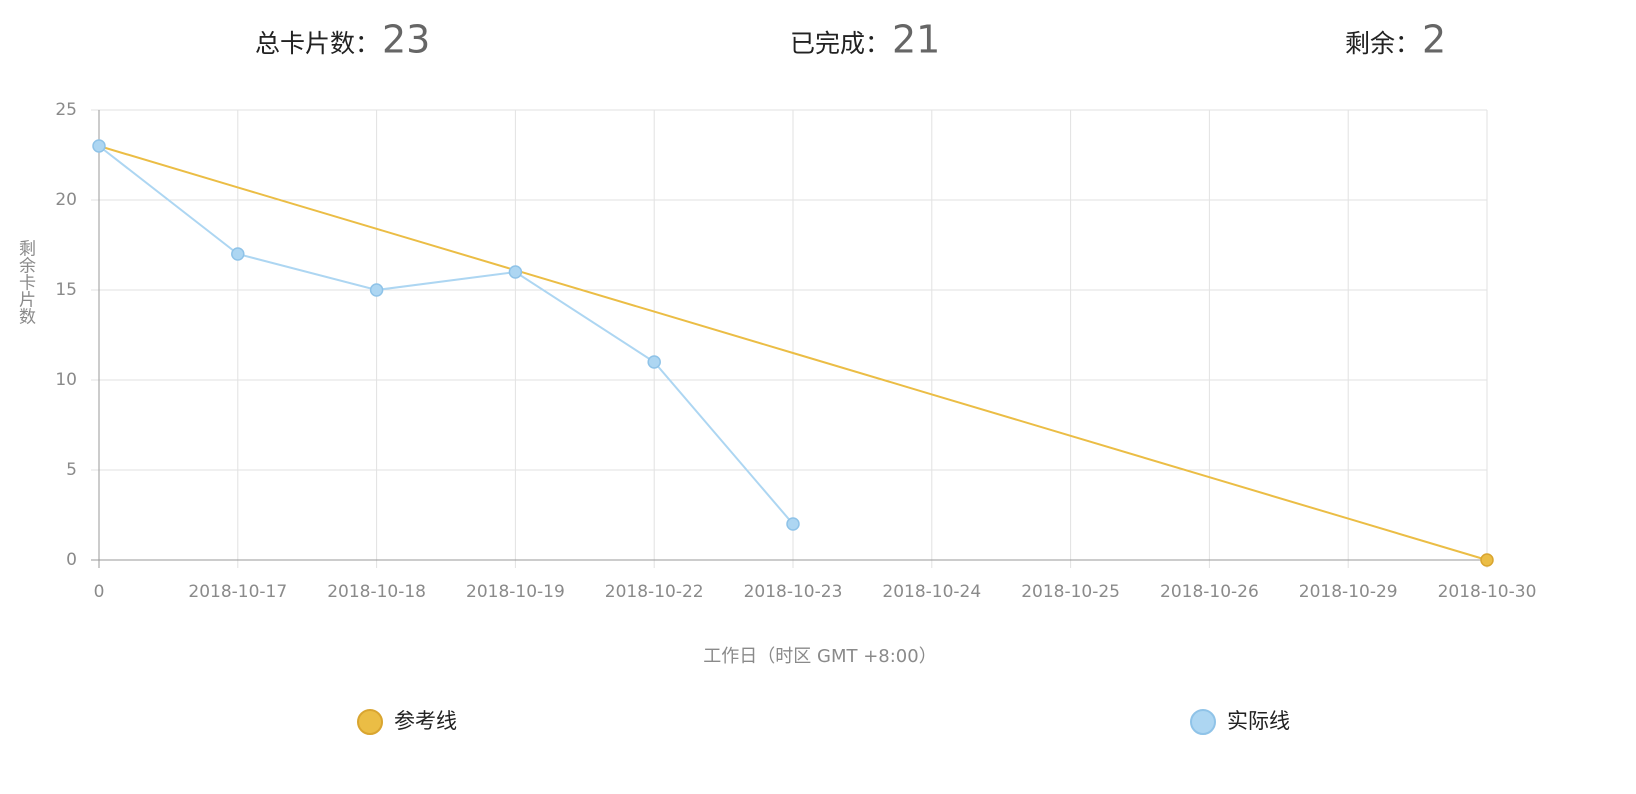 This screenshot has width=1636, height=794. Describe the element at coordinates (425, 721) in the screenshot. I see `legend-label: 参考线` at that location.